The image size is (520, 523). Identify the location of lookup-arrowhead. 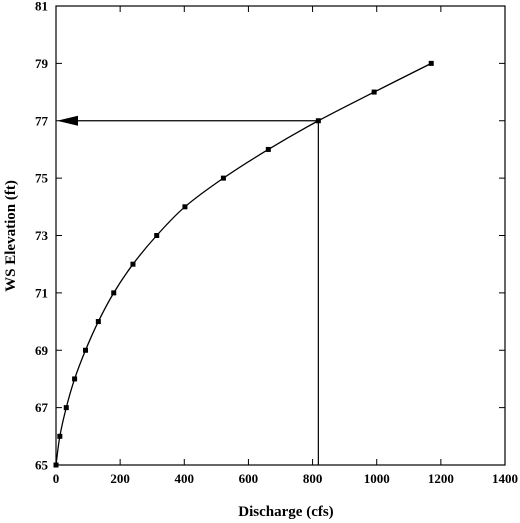
(67, 120).